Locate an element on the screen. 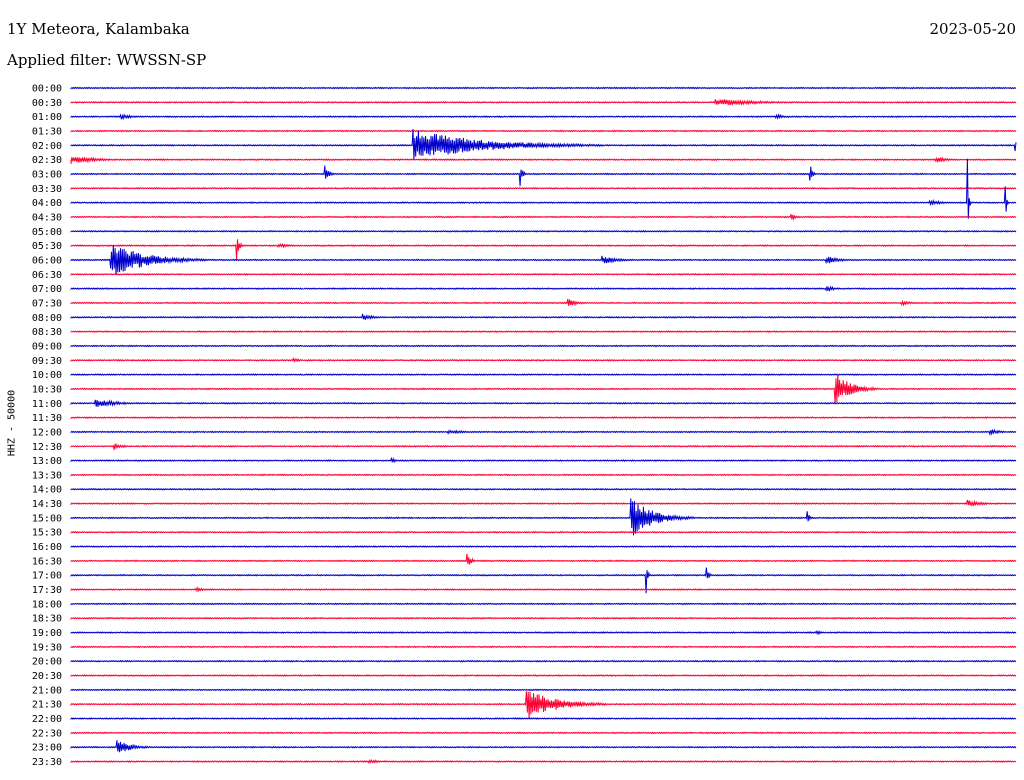  row-time-label: 14:30 is located at coordinates (47, 504).